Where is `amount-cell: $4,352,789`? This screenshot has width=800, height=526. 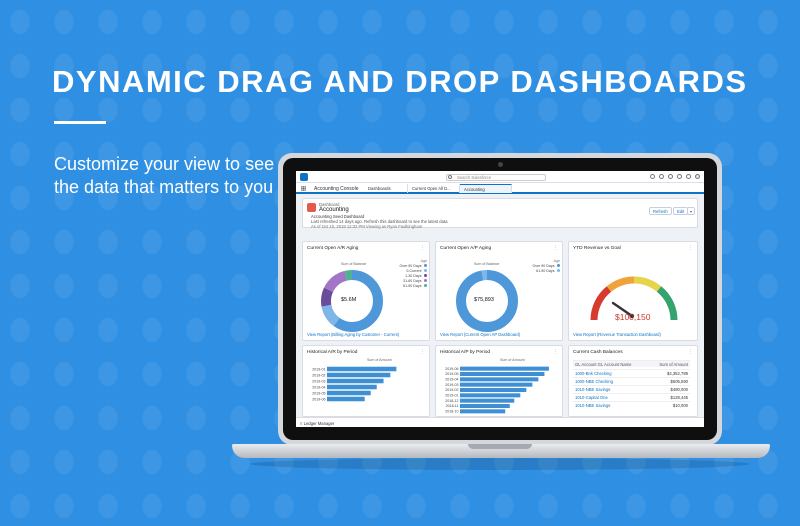 amount-cell: $4,352,789 is located at coordinates (677, 373).